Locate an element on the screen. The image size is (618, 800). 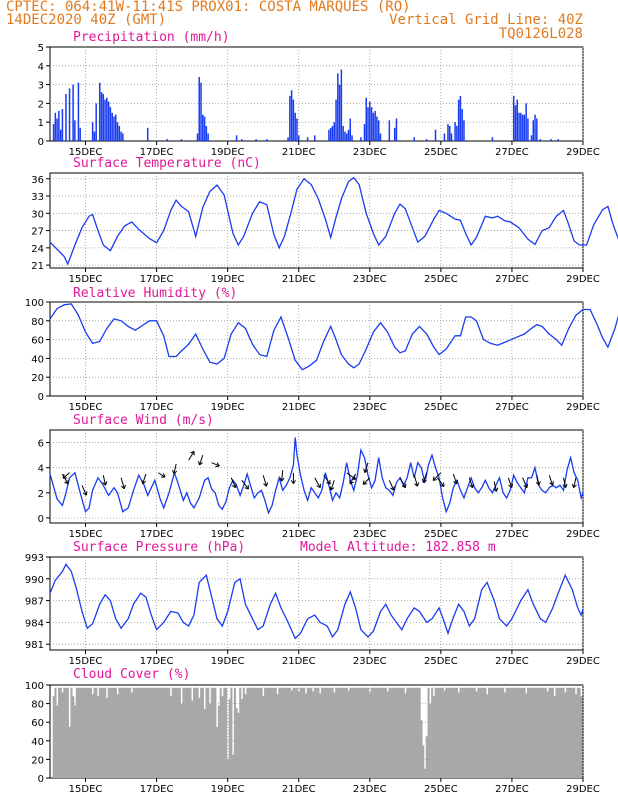
cloud-ytick-label: 80 is located at coordinates (37, 705).